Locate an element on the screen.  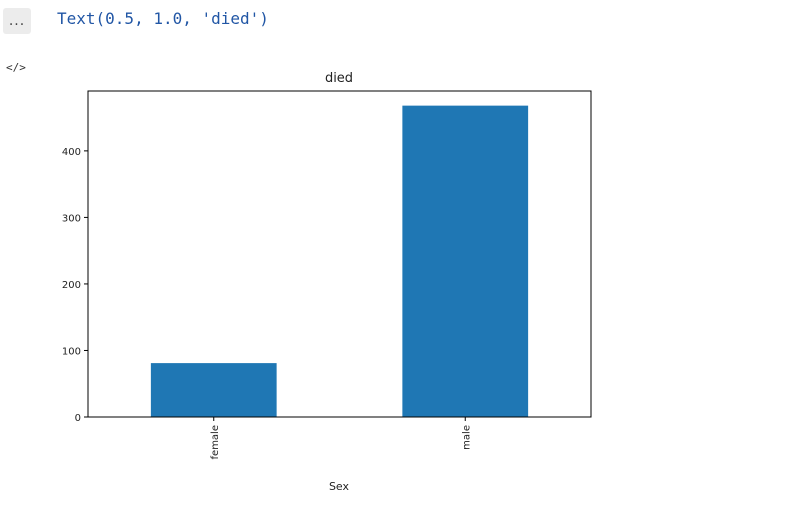
code-icon: </> is located at coordinates (16, 67).